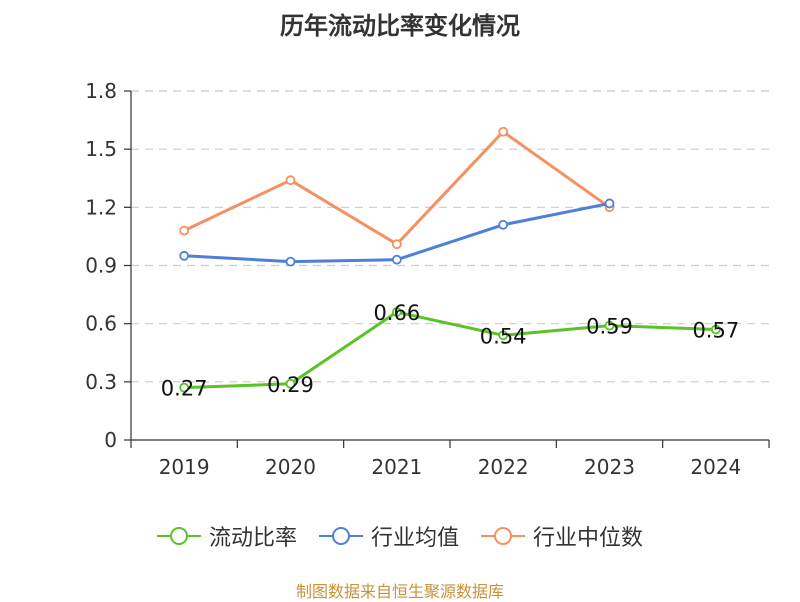 Image resolution: width=800 pixels, height=602 pixels. What do you see at coordinates (609, 467) in the screenshot?
I see `x-tick-label: 2023` at bounding box center [609, 467].